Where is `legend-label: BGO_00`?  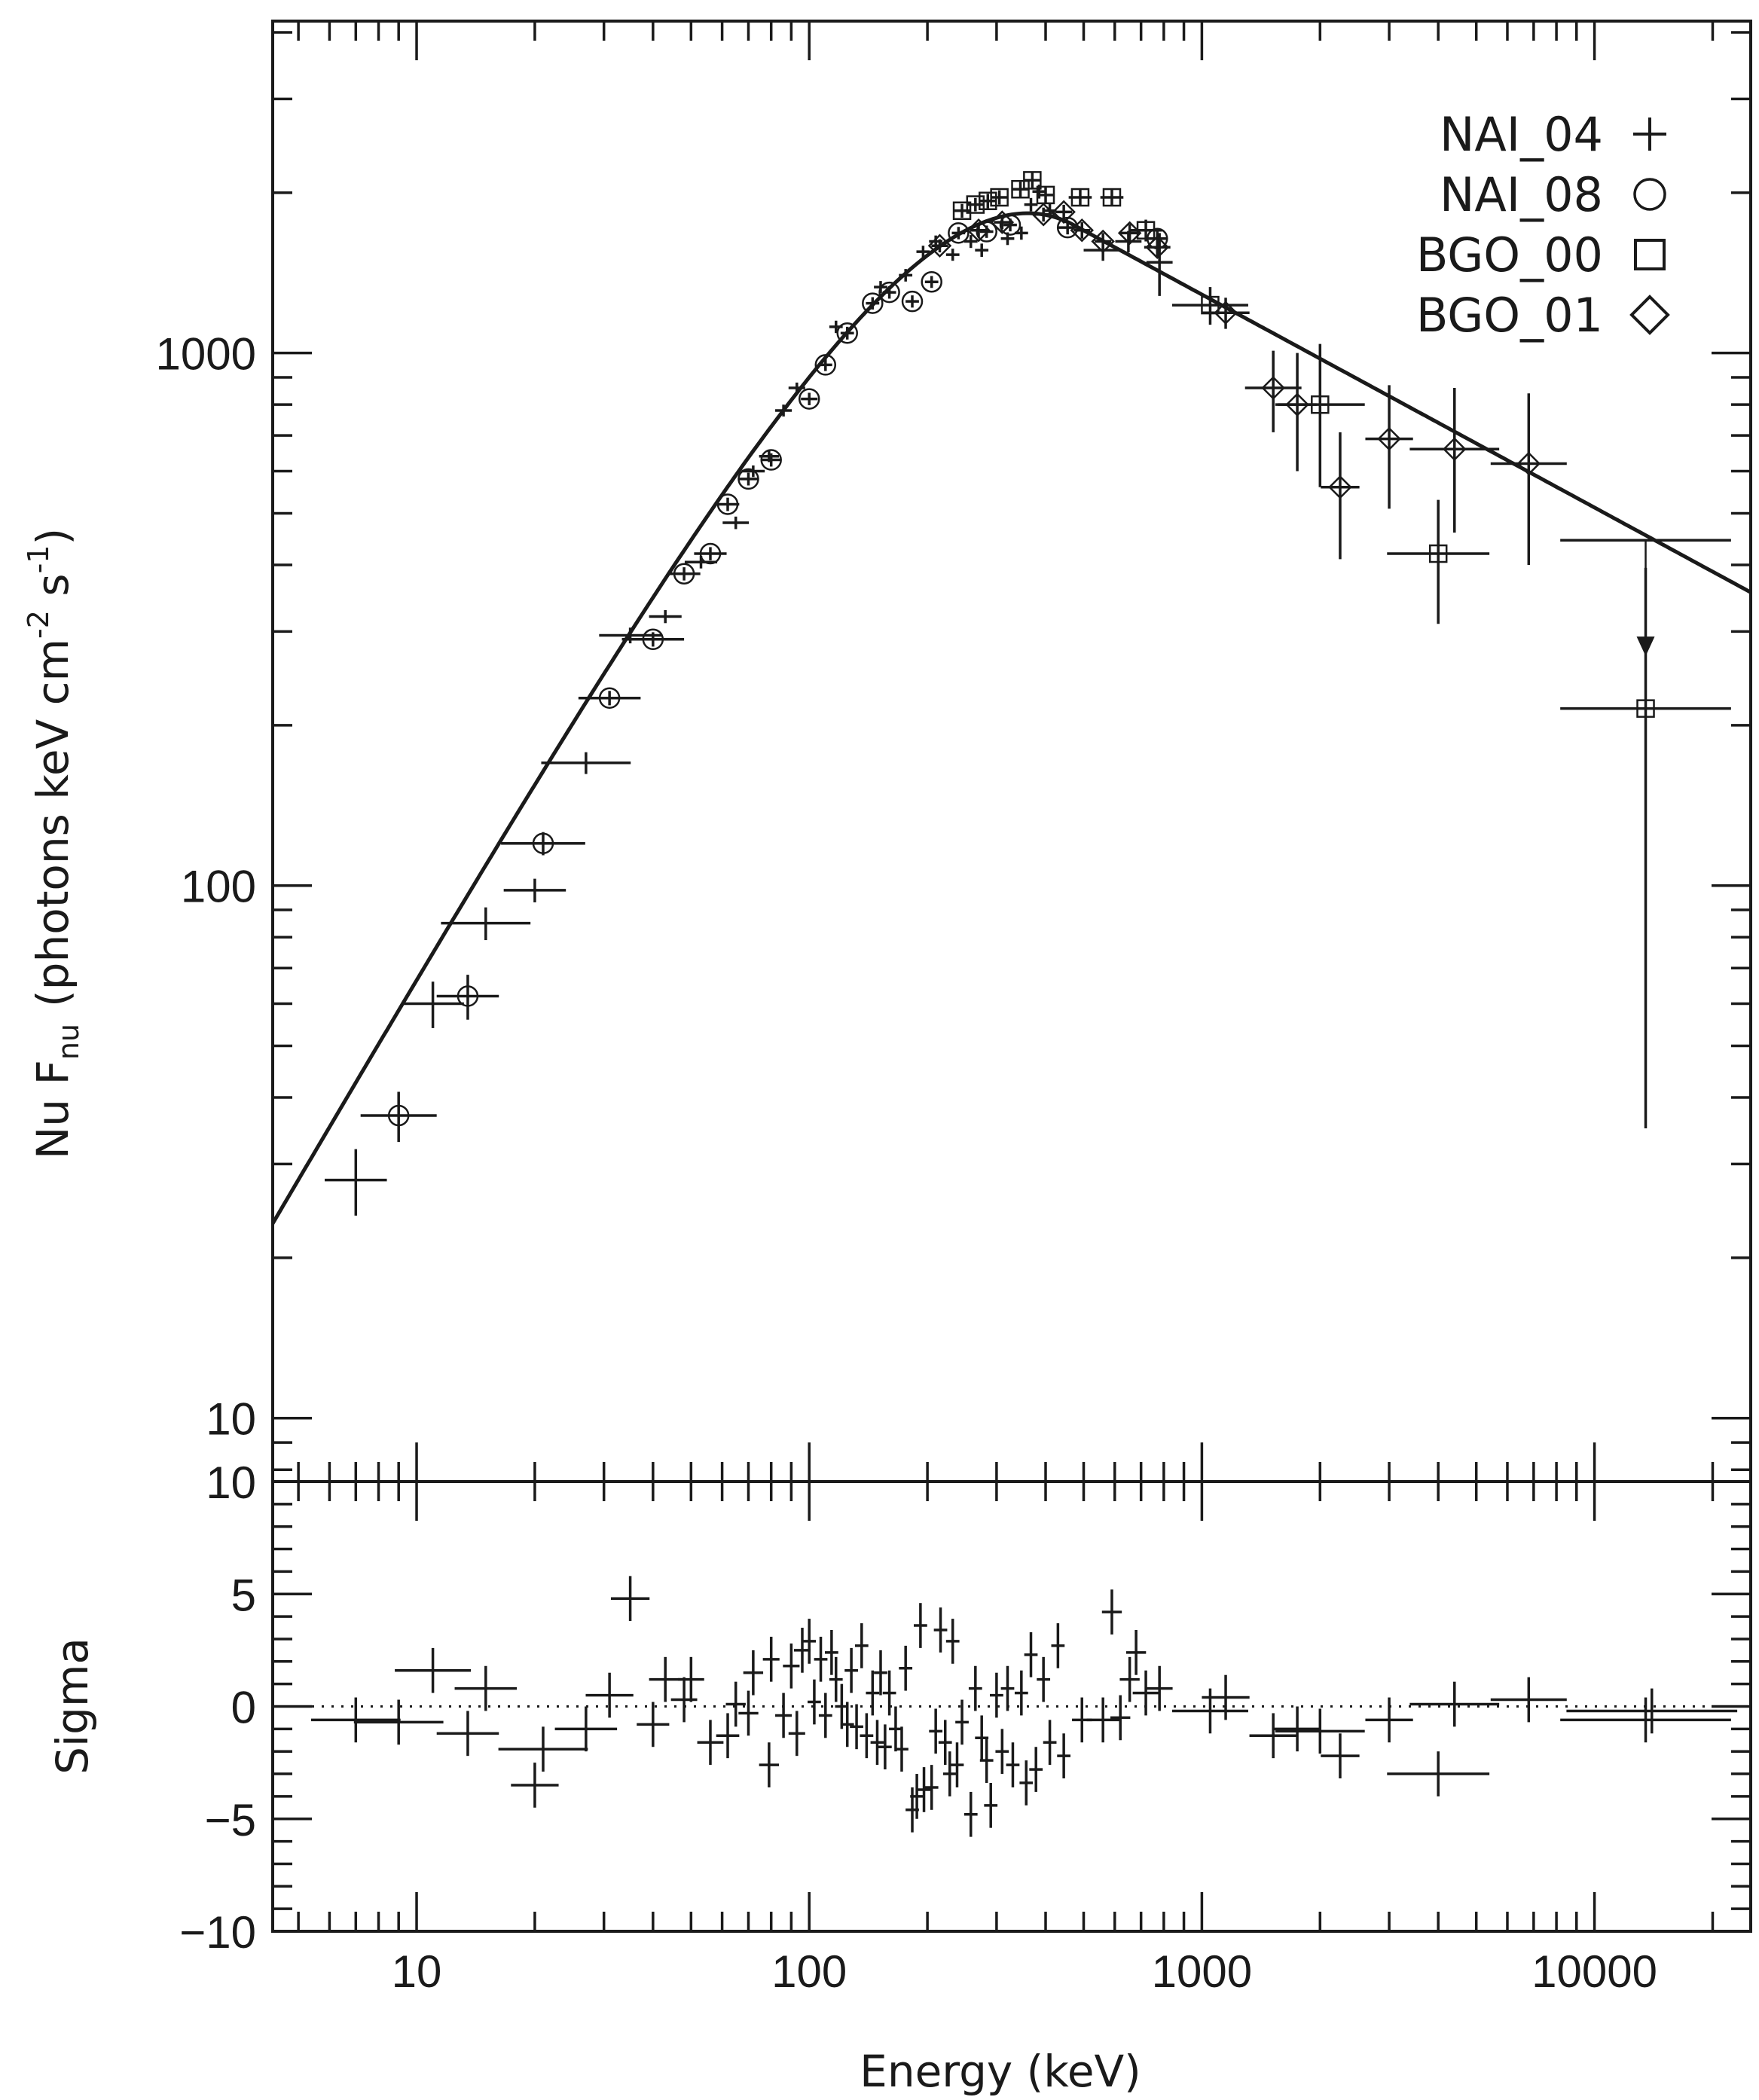 legend-label: BGO_00 is located at coordinates (1509, 254).